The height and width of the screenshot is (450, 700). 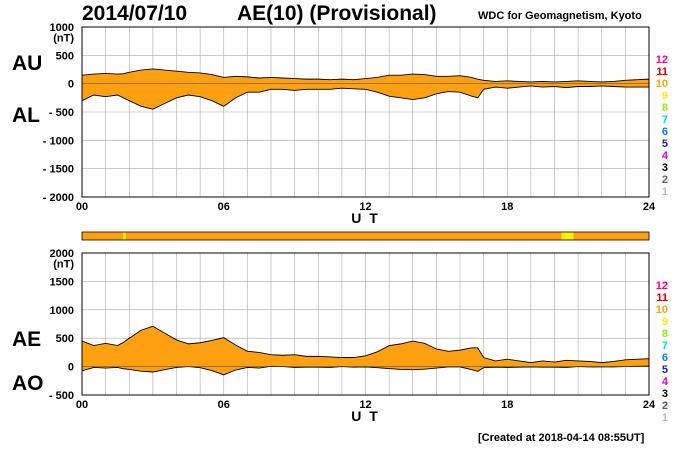 I want to click on source-label: WDC for Geomagnetism, Kyoto, so click(x=560, y=16).